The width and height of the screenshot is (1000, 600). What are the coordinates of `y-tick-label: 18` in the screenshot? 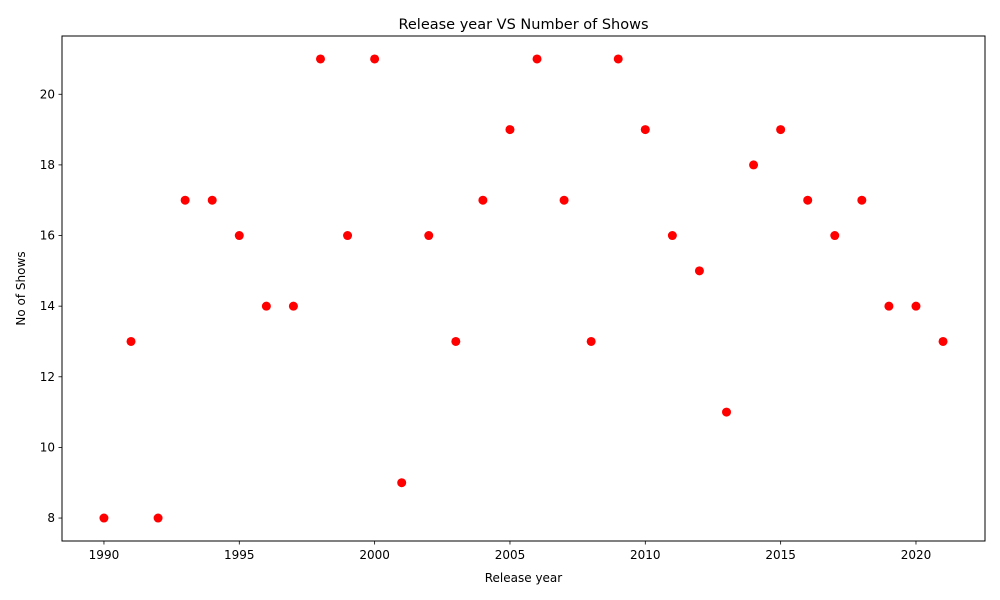 It's located at (47, 165).